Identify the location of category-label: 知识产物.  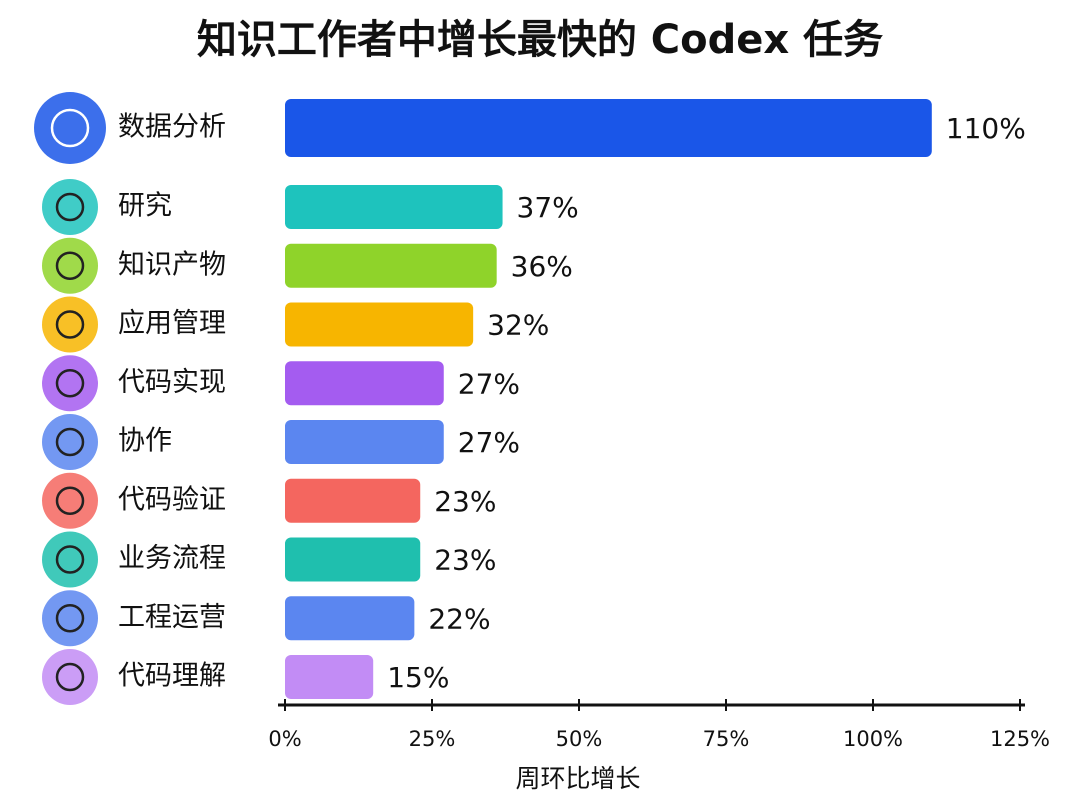
(172, 264).